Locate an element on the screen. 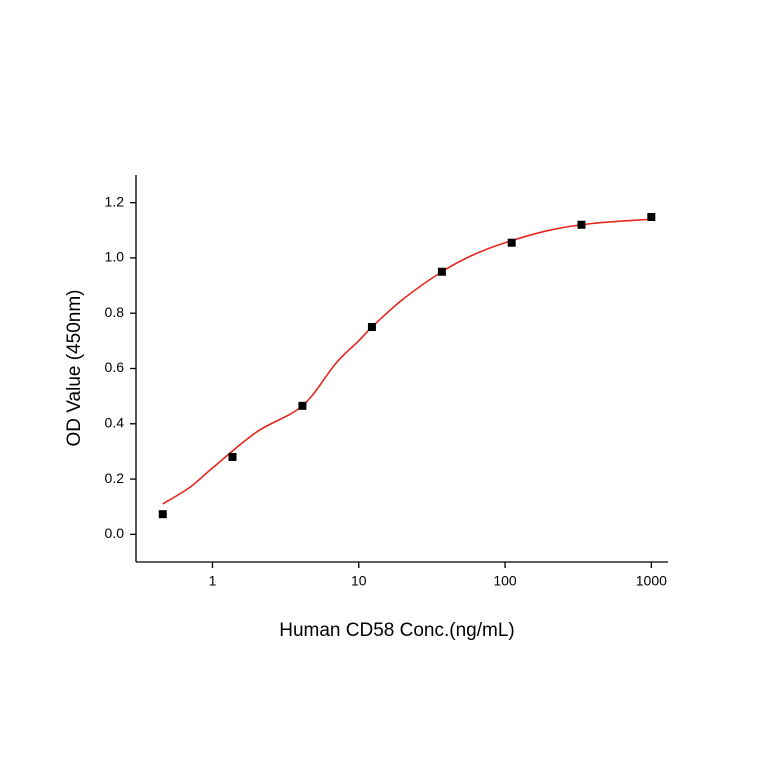 The image size is (764, 769). x-axis-title: Human CD58 Conc.(ng/mL) is located at coordinates (396, 630).